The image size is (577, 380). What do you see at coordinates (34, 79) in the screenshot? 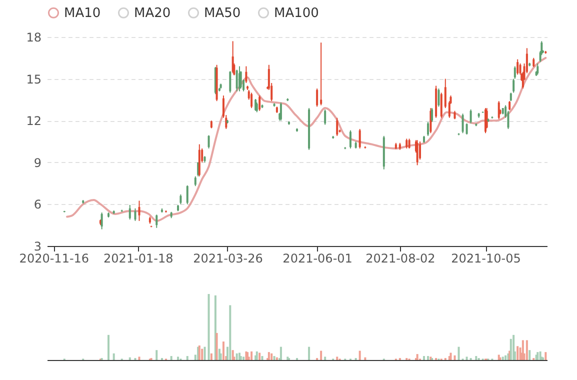
I see `y-tick-label: 15` at bounding box center [34, 79].